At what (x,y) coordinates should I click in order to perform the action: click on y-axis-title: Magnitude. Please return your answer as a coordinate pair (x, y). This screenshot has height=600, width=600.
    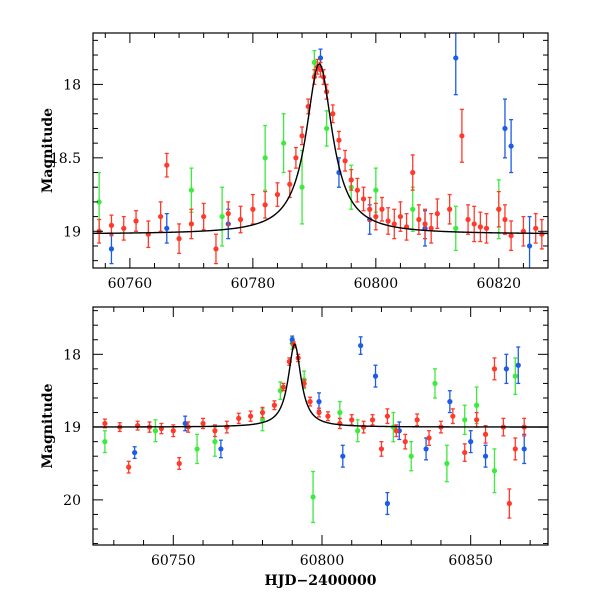
    Looking at the image, I should click on (48, 150).